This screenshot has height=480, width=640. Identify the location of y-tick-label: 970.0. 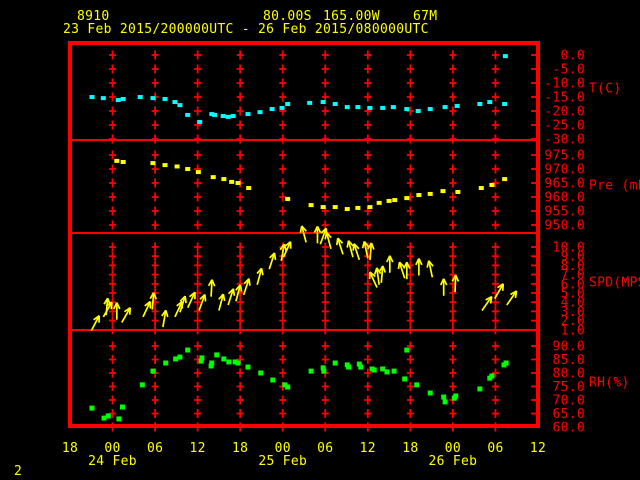
(564, 170).